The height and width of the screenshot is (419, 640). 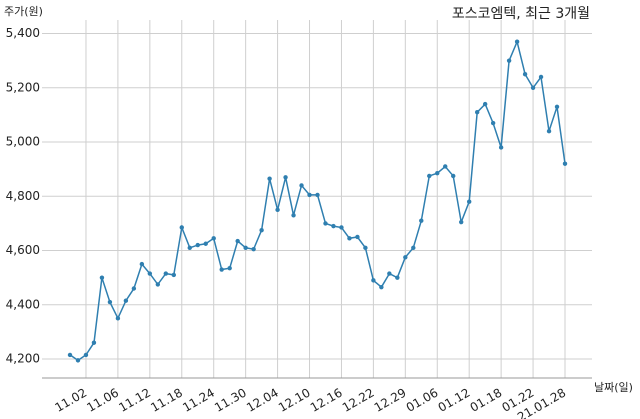 What do you see at coordinates (486, 400) in the screenshot?
I see `x-tick-label: 01.18` at bounding box center [486, 400].